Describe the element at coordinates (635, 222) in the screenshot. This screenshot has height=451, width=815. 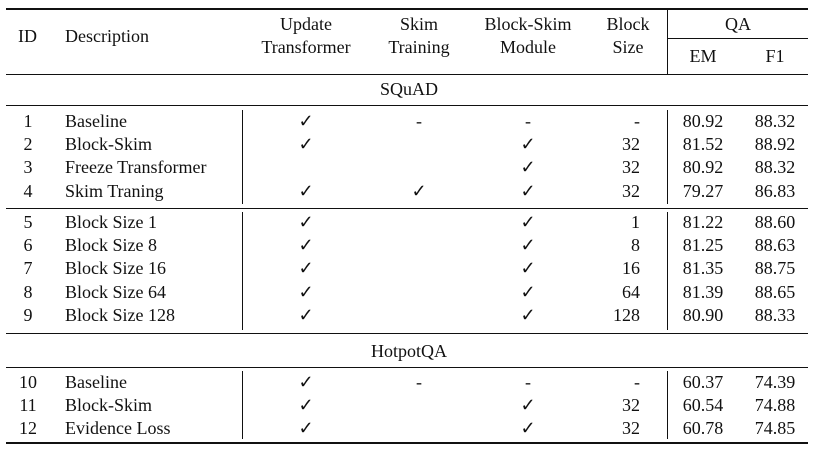
I see `cell-block-size: 1` at that location.